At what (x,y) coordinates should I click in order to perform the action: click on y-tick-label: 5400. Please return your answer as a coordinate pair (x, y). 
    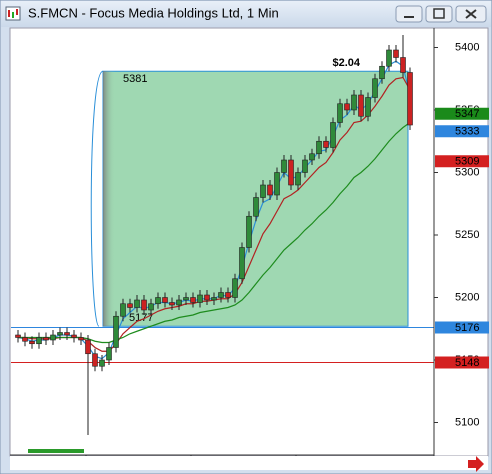
    Looking at the image, I should click on (467, 47).